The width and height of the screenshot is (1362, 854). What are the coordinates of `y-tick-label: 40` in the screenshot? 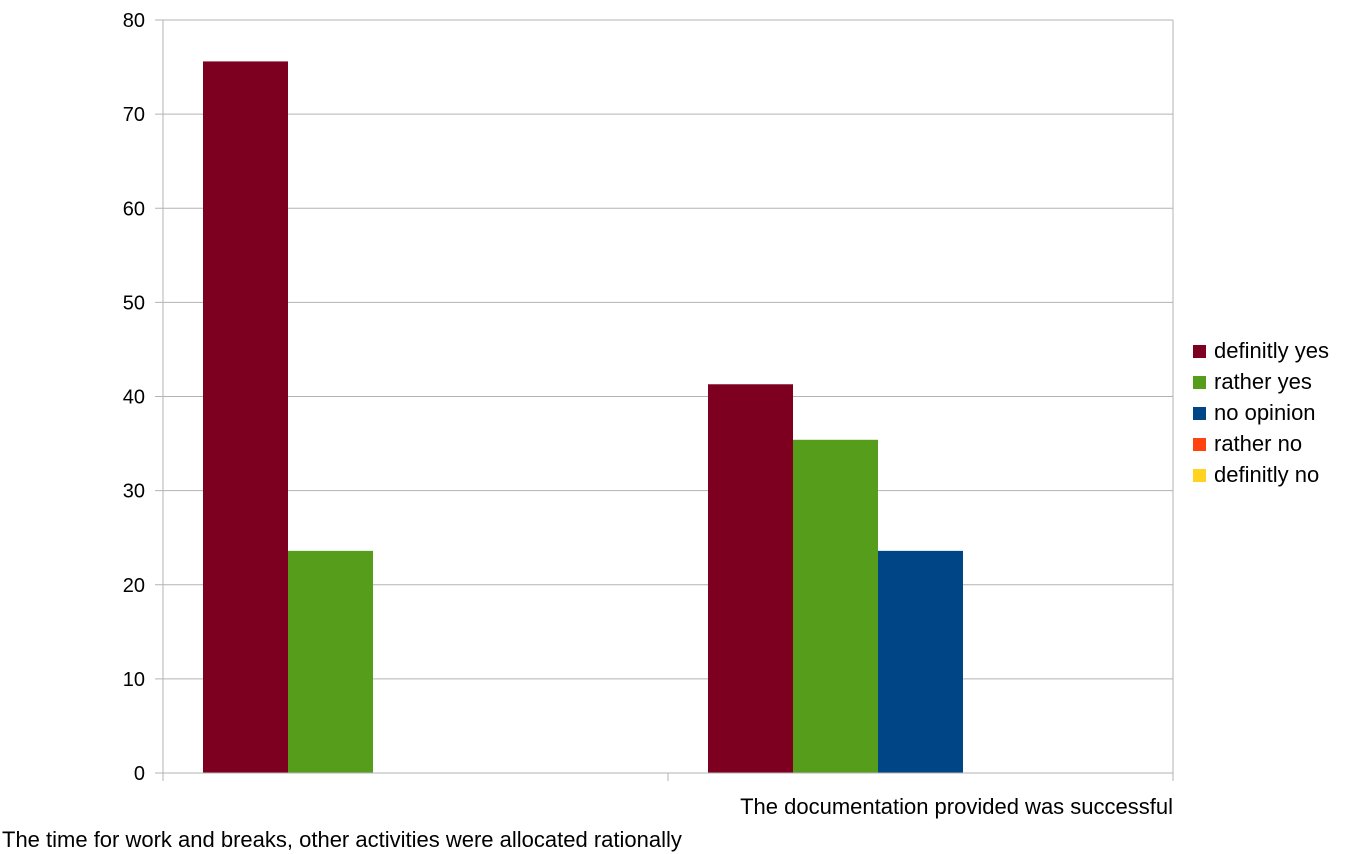 It's located at (134, 398).